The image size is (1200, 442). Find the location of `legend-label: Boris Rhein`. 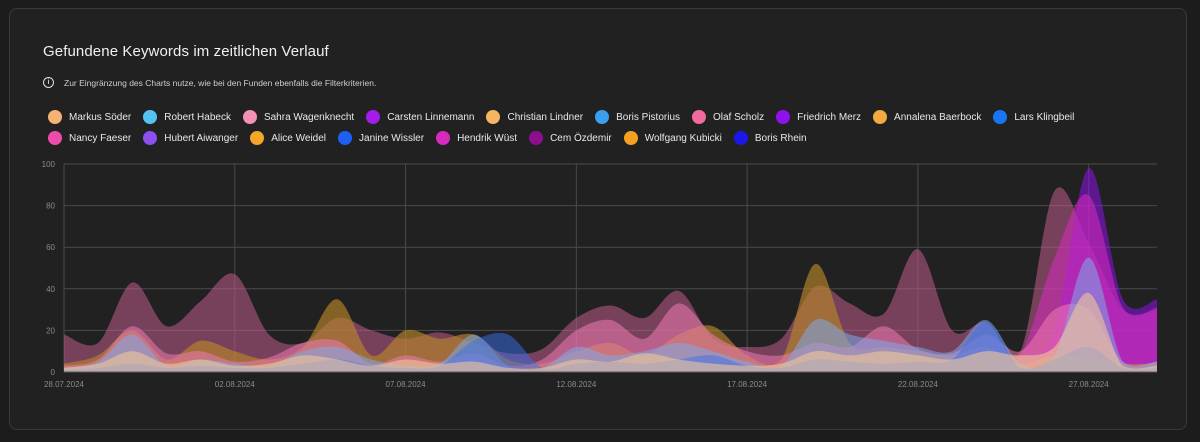

legend-label: Boris Rhein is located at coordinates (780, 138).